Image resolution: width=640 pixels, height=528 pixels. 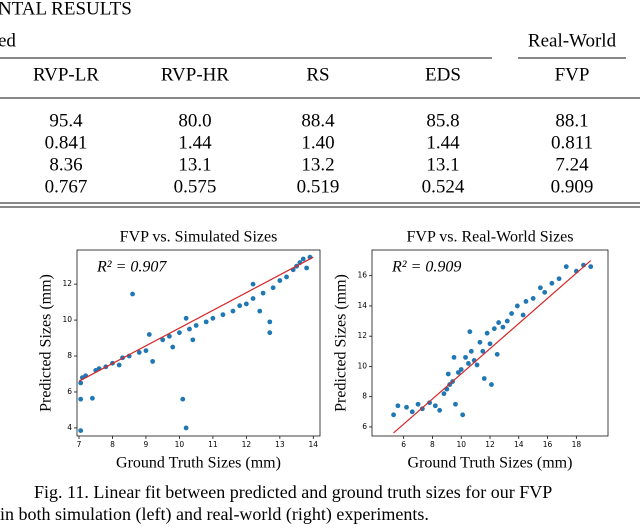 I want to click on cell: 8.36, so click(x=65, y=164).